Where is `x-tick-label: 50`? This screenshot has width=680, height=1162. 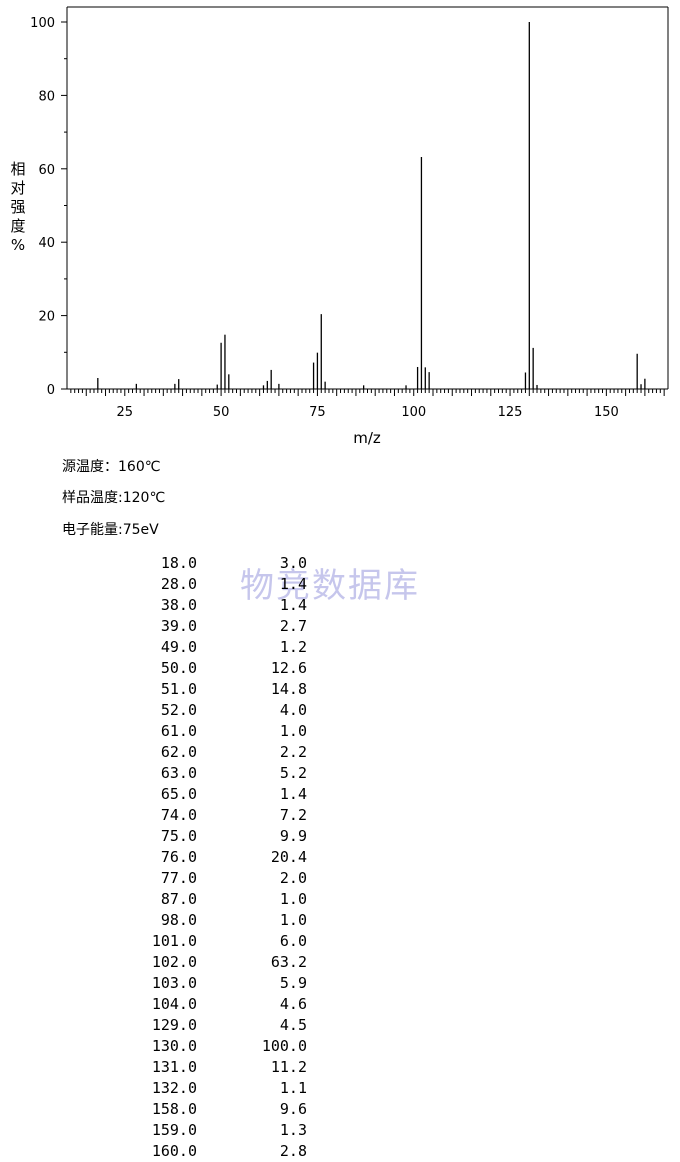 x-tick-label: 50 is located at coordinates (221, 412).